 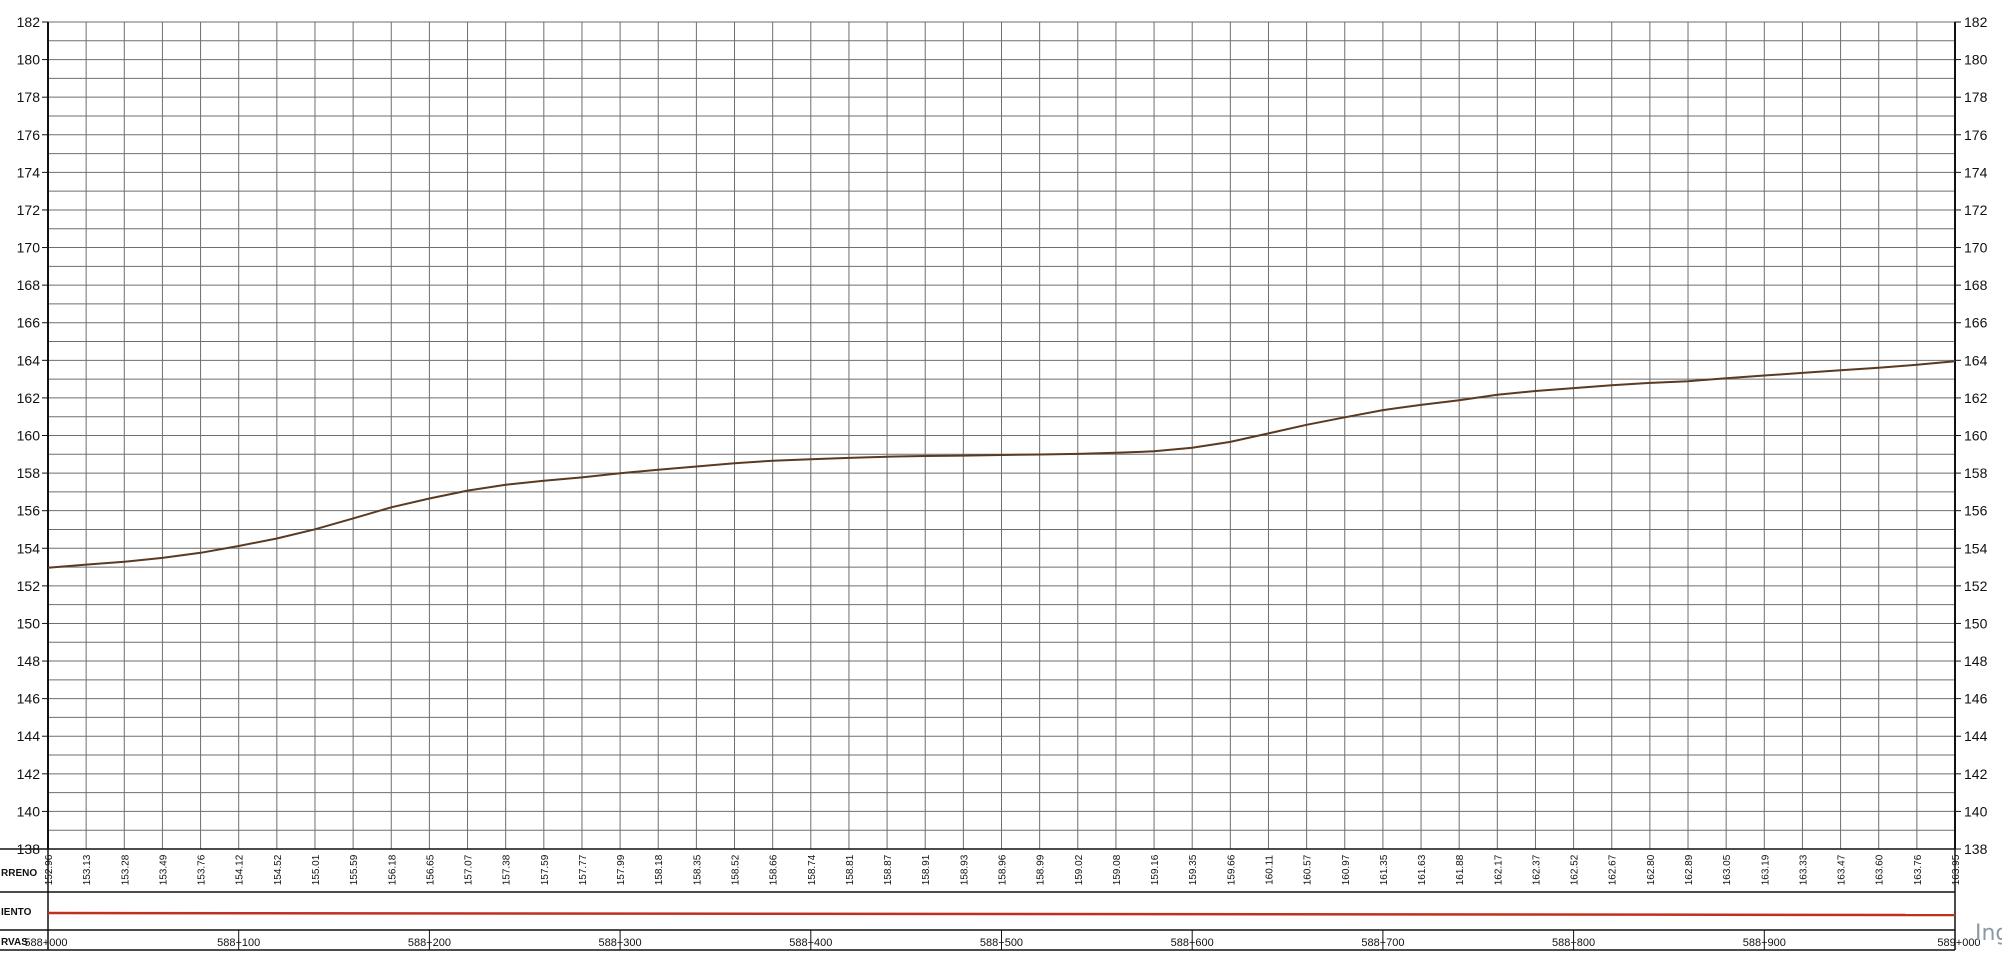 What do you see at coordinates (1193, 869) in the screenshot?
I see `elevation-label: 159.35` at bounding box center [1193, 869].